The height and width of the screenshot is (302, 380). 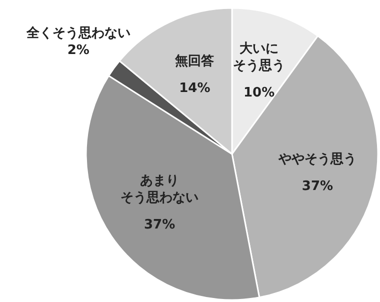 I want to click on slice-label: 無回答, so click(x=194, y=61).